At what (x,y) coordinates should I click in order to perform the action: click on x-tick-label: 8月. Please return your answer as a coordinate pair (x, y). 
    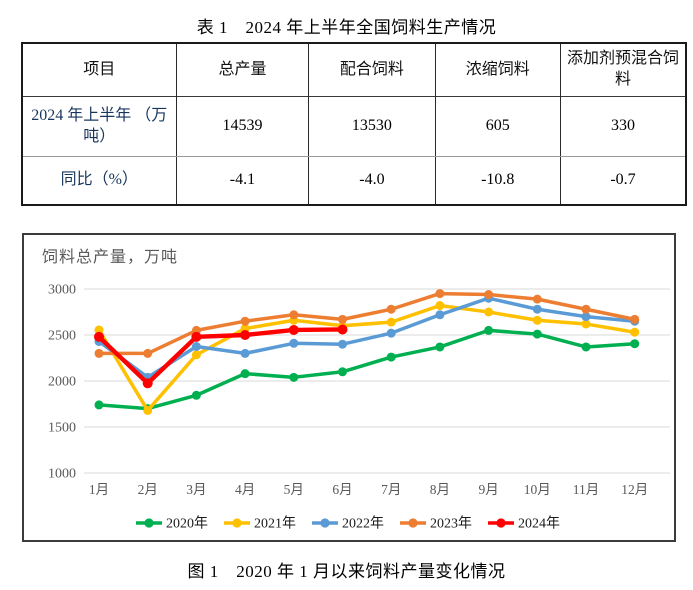
    Looking at the image, I should click on (440, 489).